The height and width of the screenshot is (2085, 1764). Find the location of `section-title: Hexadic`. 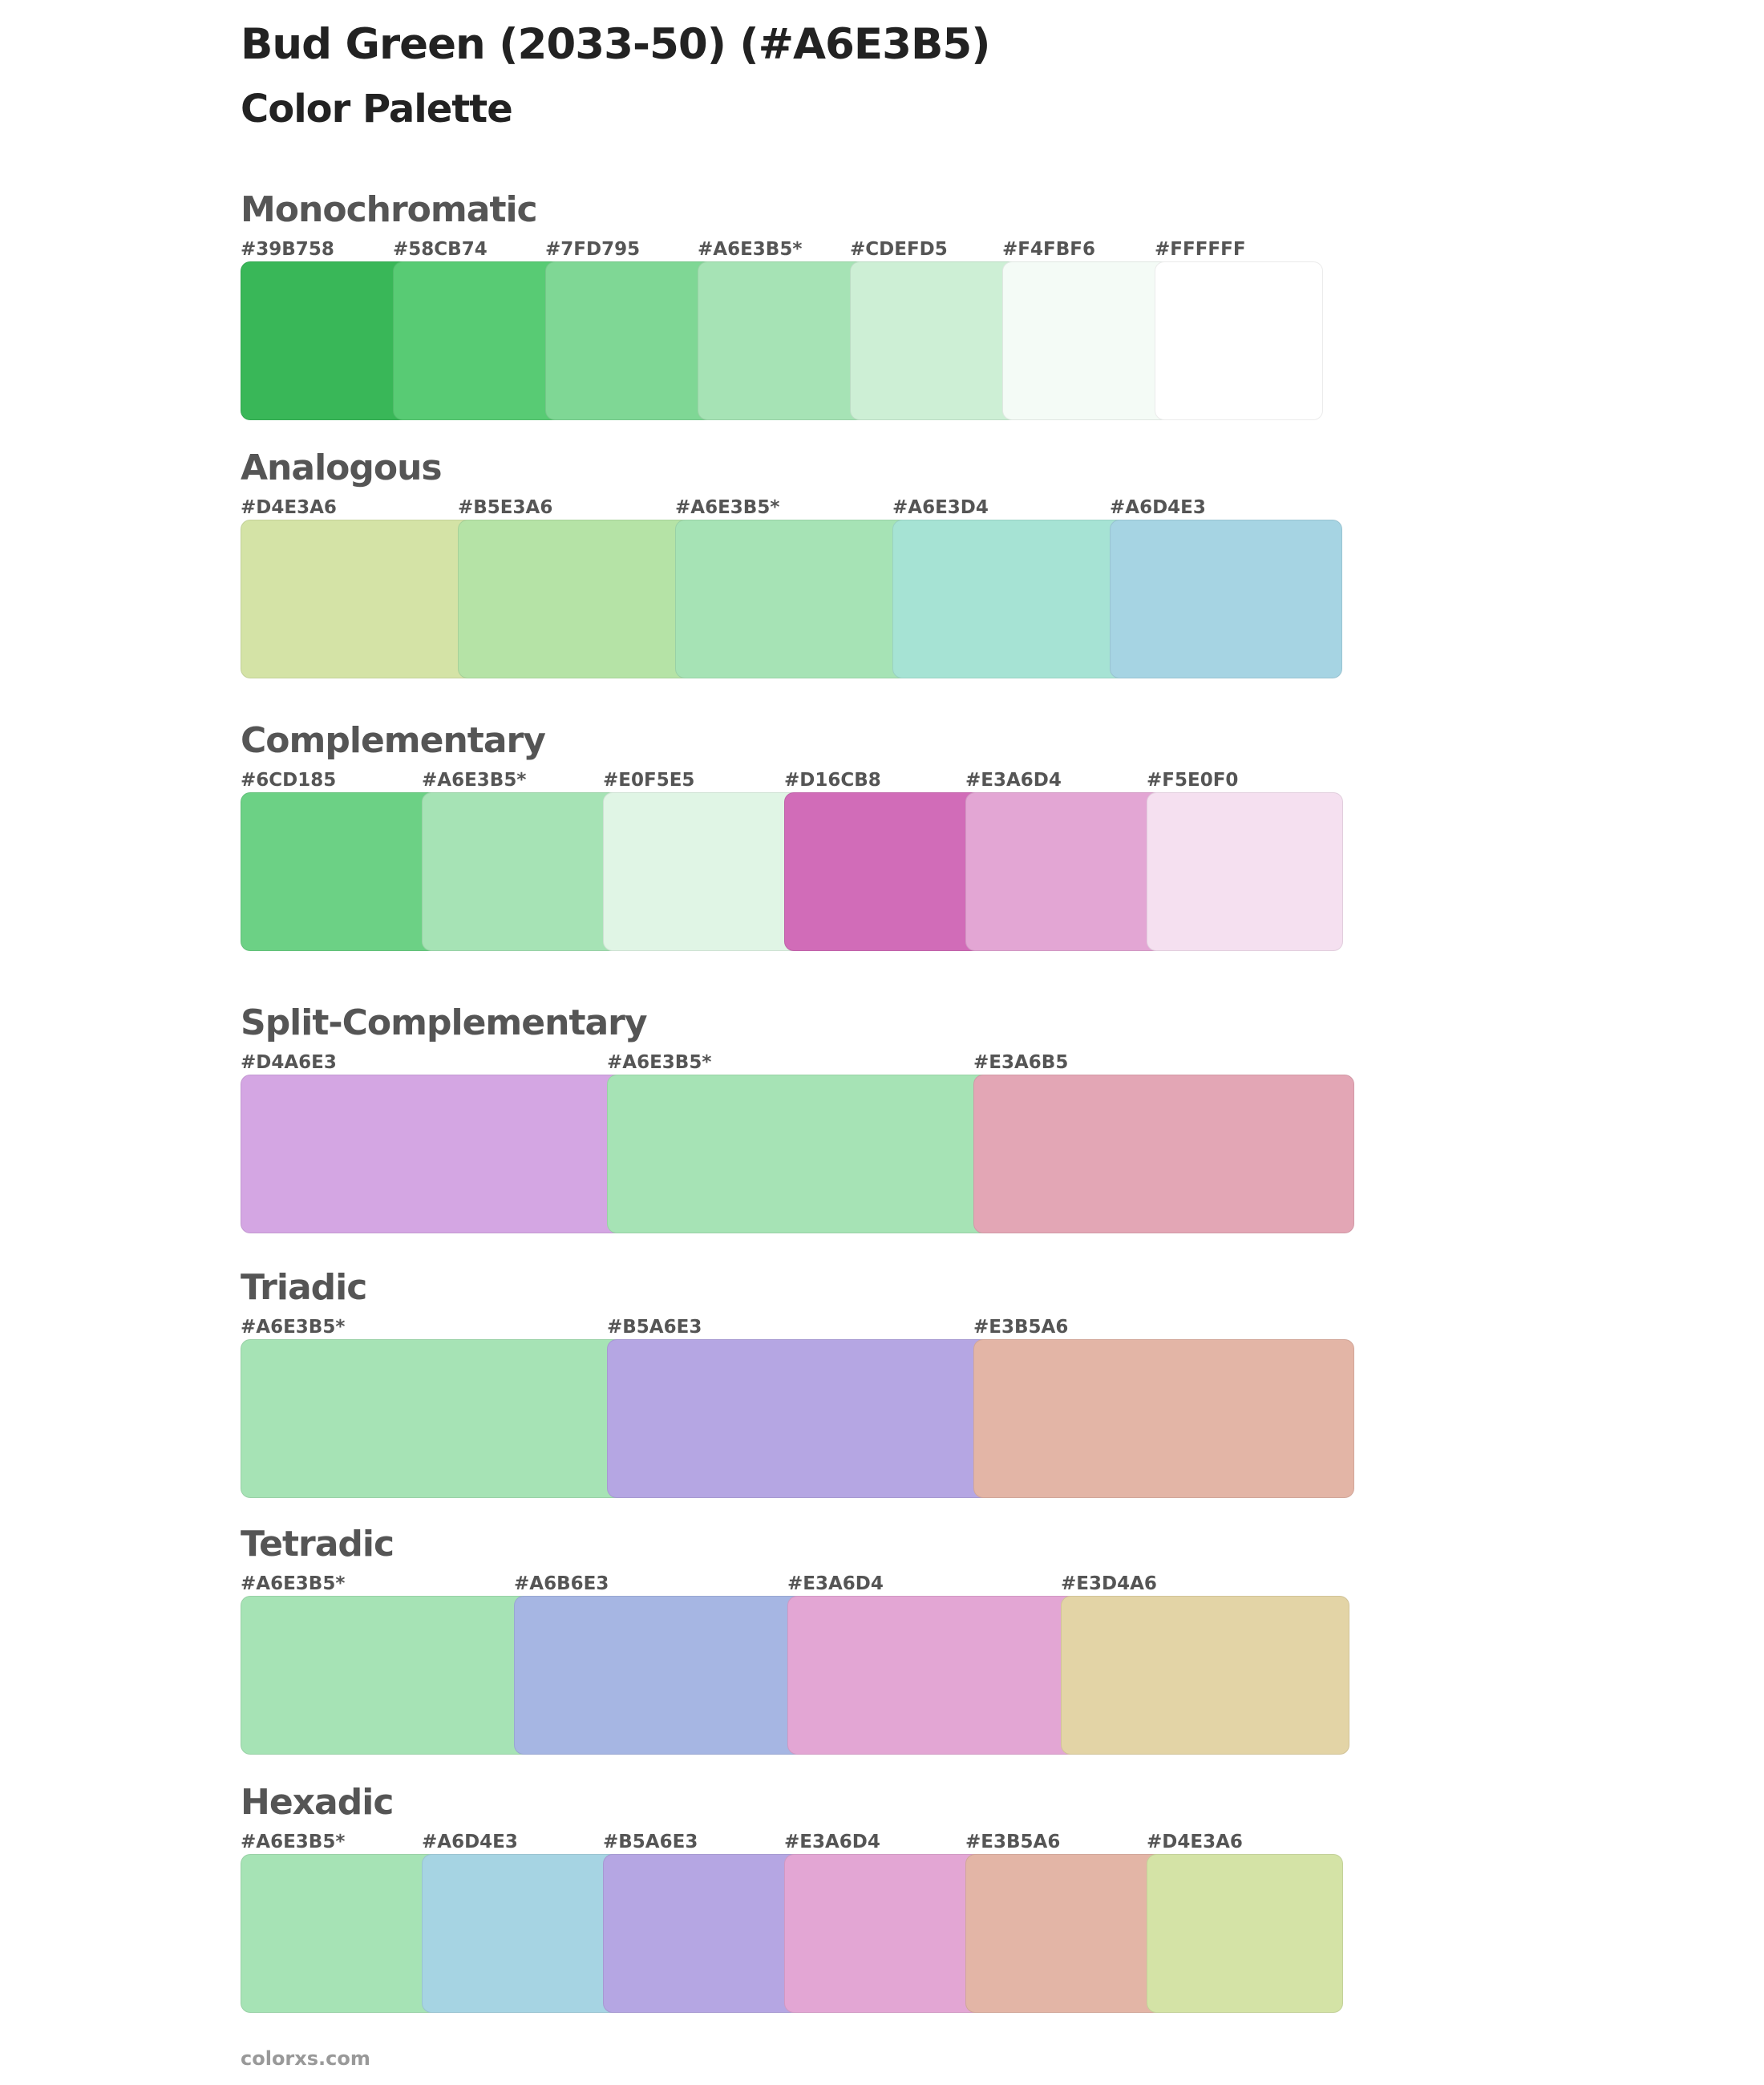

section-title: Hexadic is located at coordinates (317, 1803).